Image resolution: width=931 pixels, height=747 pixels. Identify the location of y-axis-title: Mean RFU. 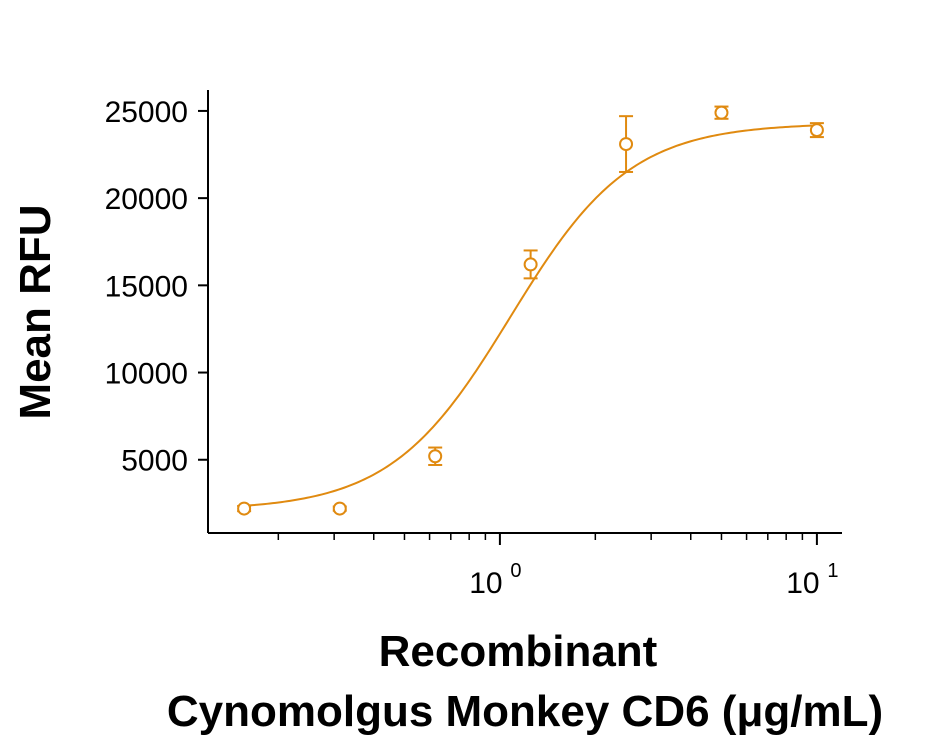
(35, 311).